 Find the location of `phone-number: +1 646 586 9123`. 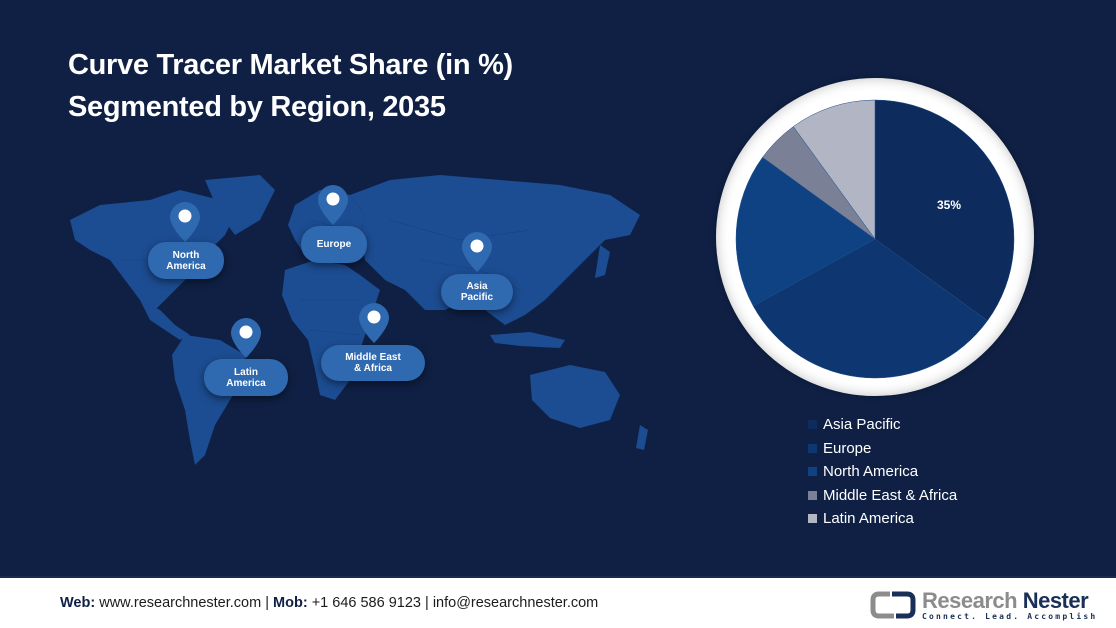

phone-number: +1 646 586 9123 is located at coordinates (366, 603).